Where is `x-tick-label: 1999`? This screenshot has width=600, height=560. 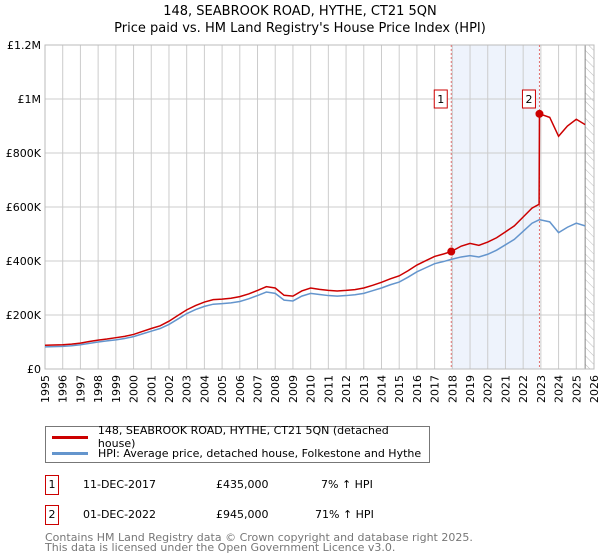 x-tick-label: 1999 is located at coordinates (116, 389).